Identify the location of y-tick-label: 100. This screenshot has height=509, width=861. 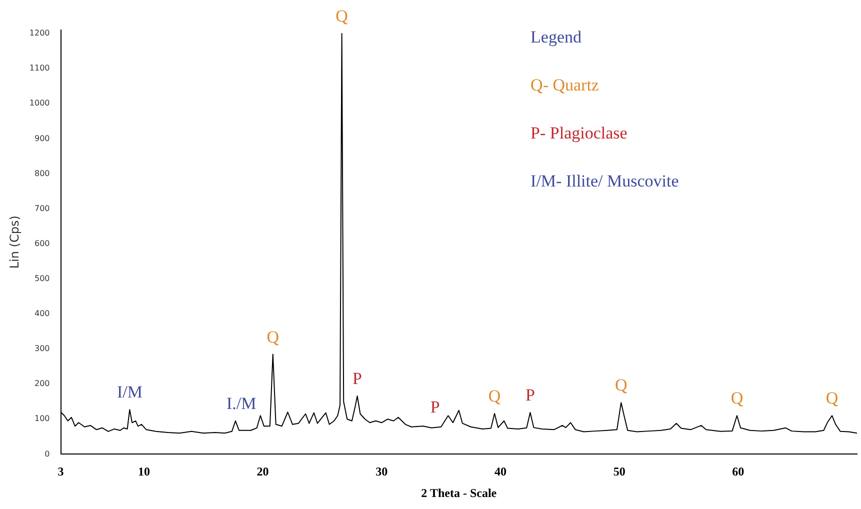
(42, 419).